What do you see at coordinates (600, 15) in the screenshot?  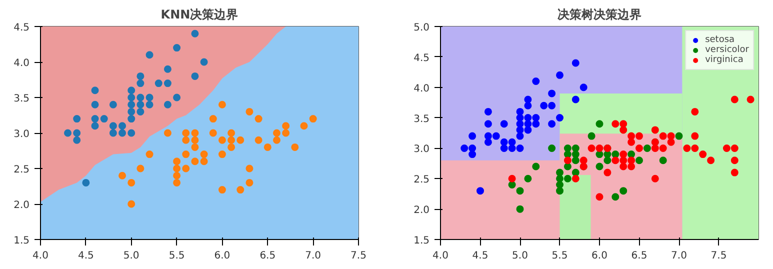 I see `chart-title: 决策树决策边界` at bounding box center [600, 15].